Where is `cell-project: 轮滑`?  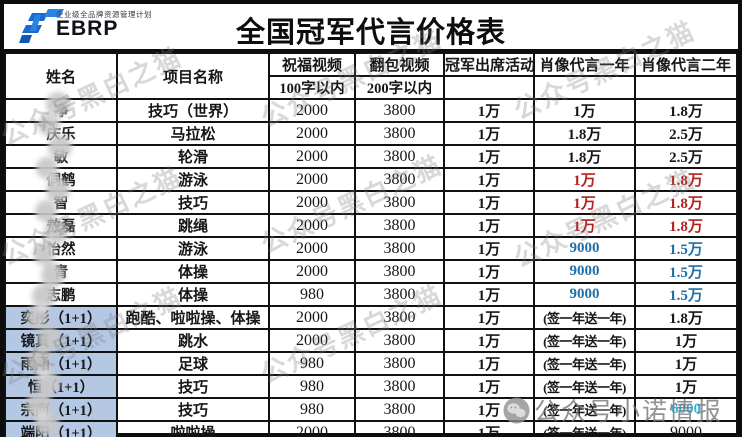 cell-project: 轮滑 is located at coordinates (193, 156).